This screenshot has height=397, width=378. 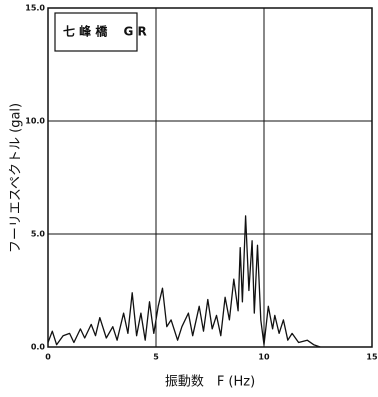 What do you see at coordinates (264, 357) in the screenshot?
I see `x-tick-label: 10` at bounding box center [264, 357].